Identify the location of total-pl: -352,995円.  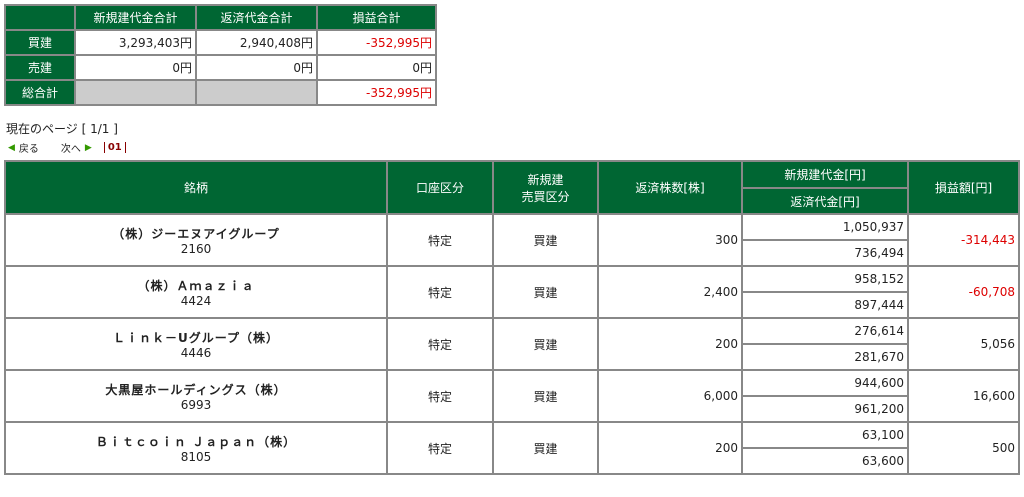
(376, 92).